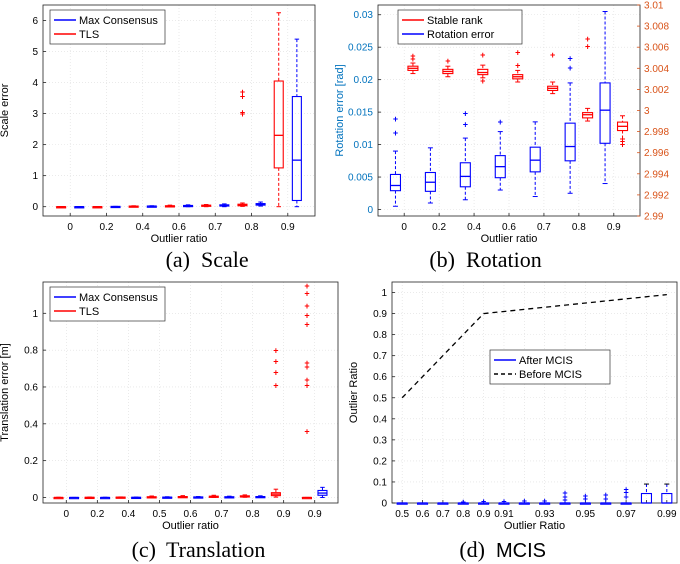 The height and width of the screenshot is (564, 680). What do you see at coordinates (35, 21) in the screenshot?
I see `y-tick-label: 6` at bounding box center [35, 21].